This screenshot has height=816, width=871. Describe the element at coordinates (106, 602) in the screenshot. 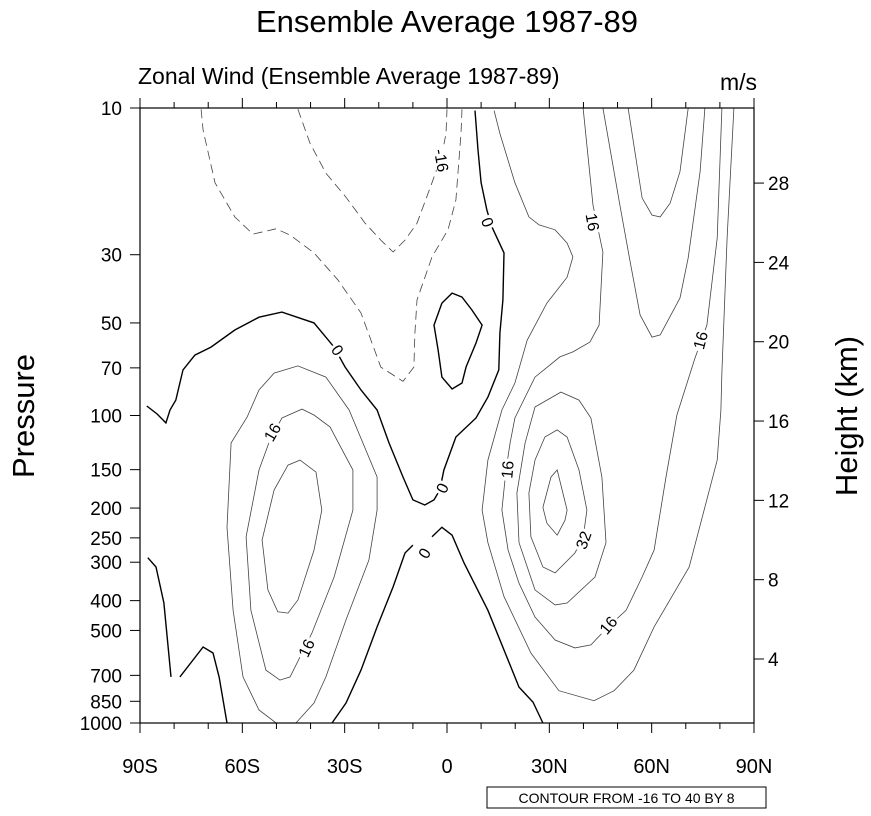

I see `y-tick-label: 400` at that location.